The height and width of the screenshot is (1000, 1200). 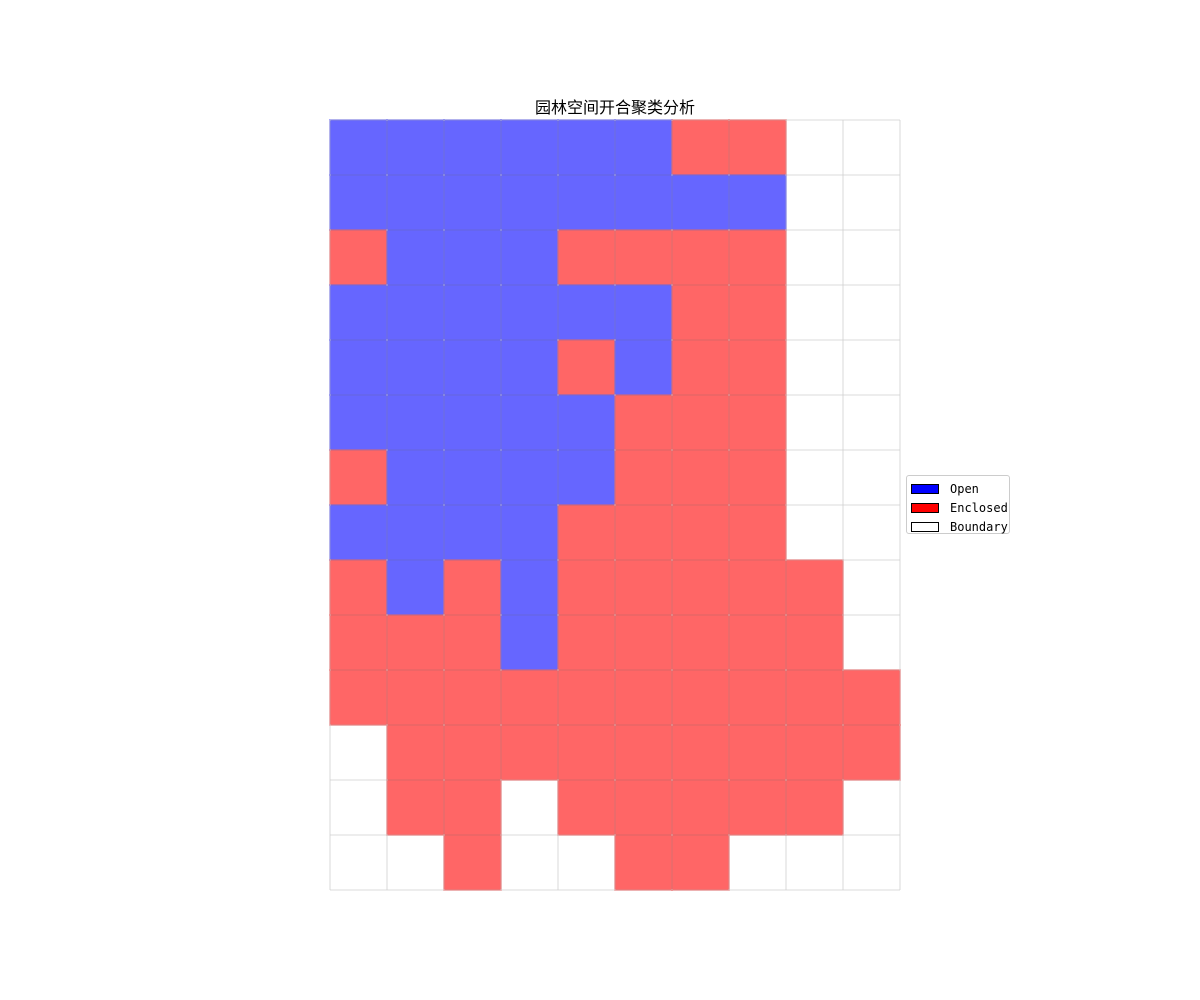 What do you see at coordinates (614, 107) in the screenshot?
I see `chart-title: 园林空间开合聚类分析` at bounding box center [614, 107].